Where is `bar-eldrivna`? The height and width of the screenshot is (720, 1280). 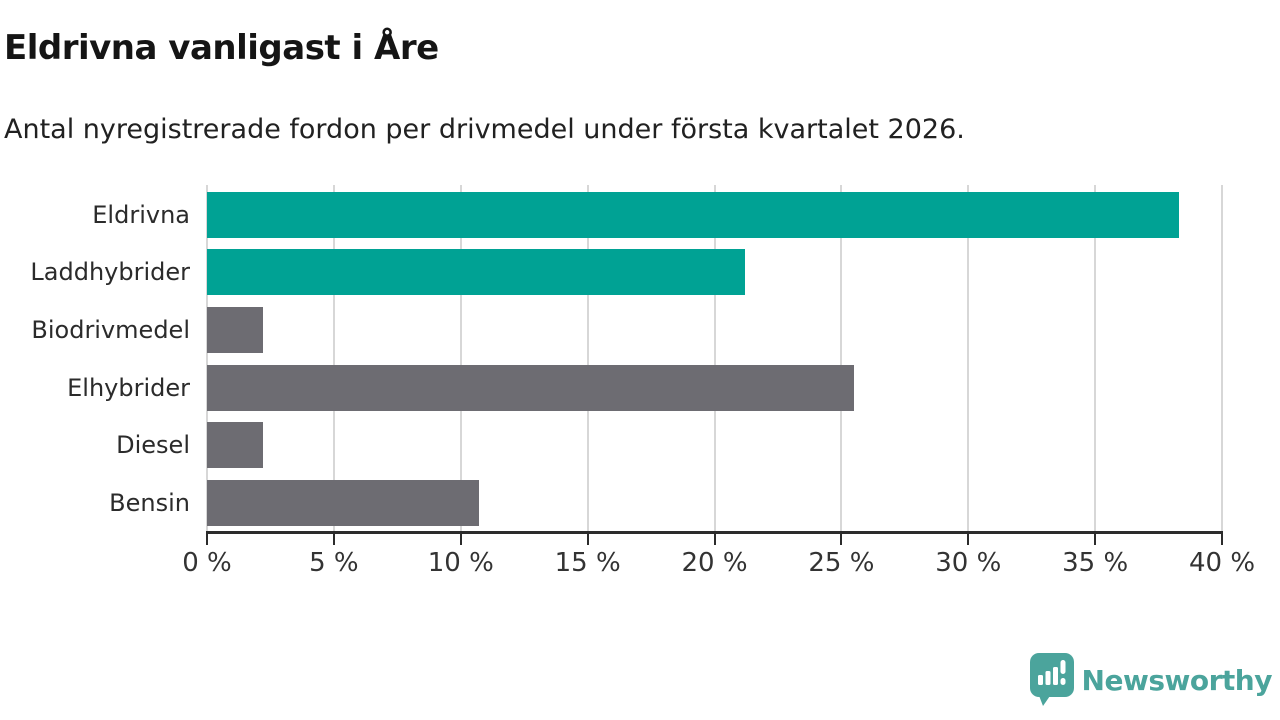
bar-eldrivna is located at coordinates (693, 214).